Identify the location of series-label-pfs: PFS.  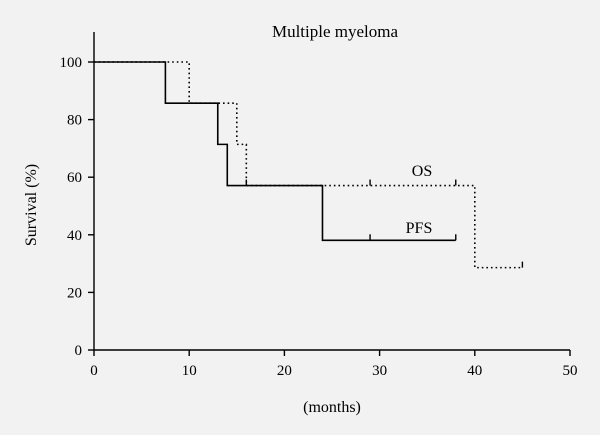
(419, 228).